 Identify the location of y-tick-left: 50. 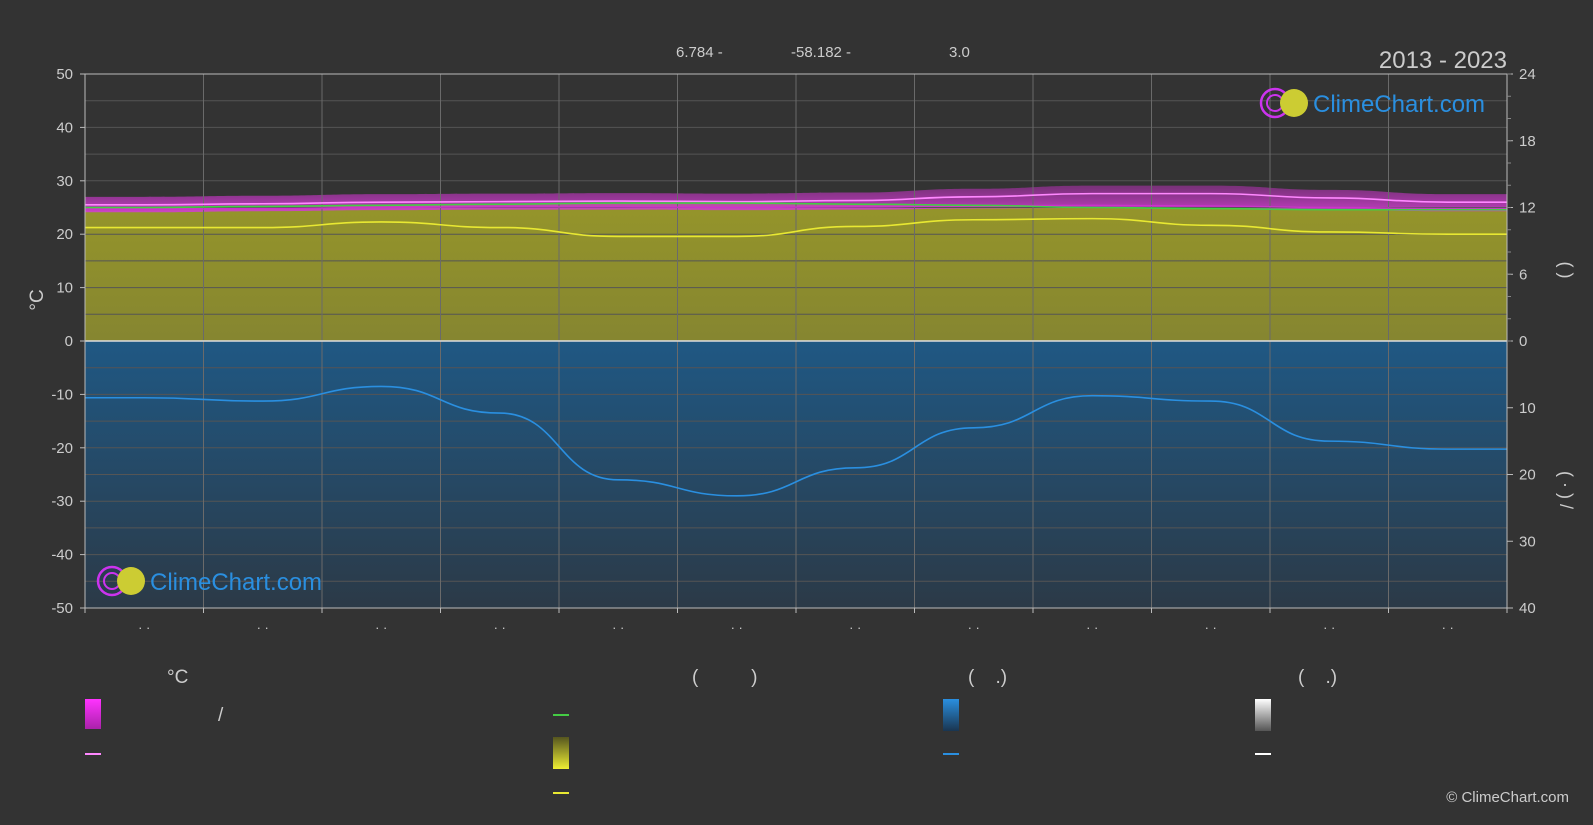
(64, 74).